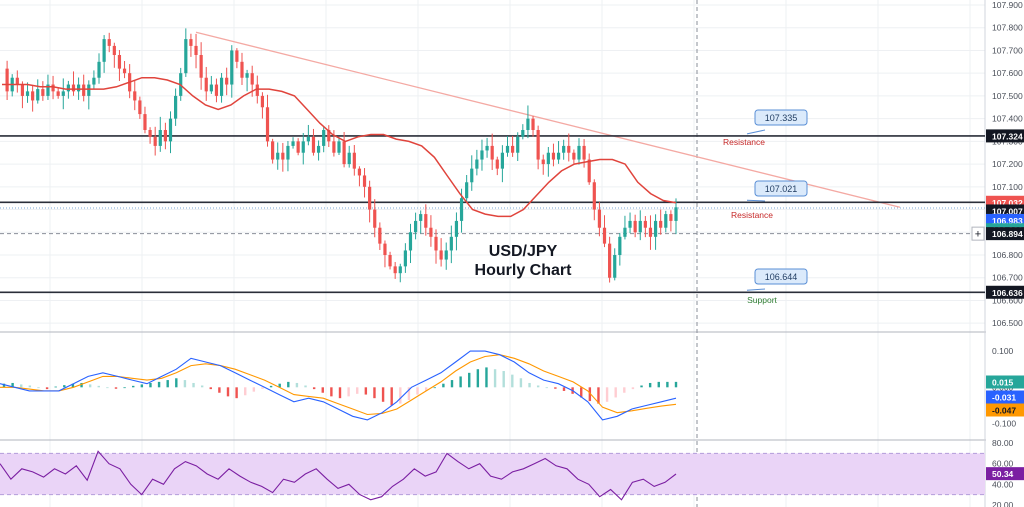  I want to click on macd-line, so click(338, 385).